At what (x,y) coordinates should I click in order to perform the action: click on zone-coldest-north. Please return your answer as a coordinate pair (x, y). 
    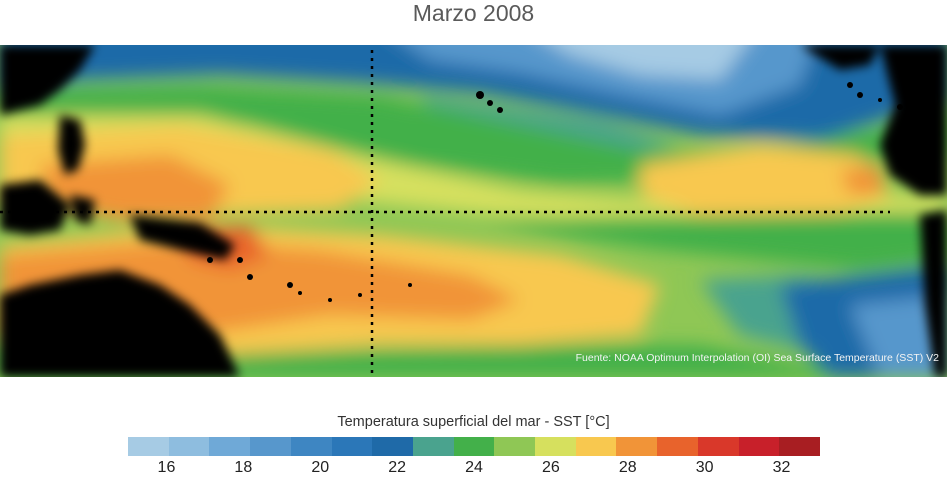
    Looking at the image, I should click on (649, 62).